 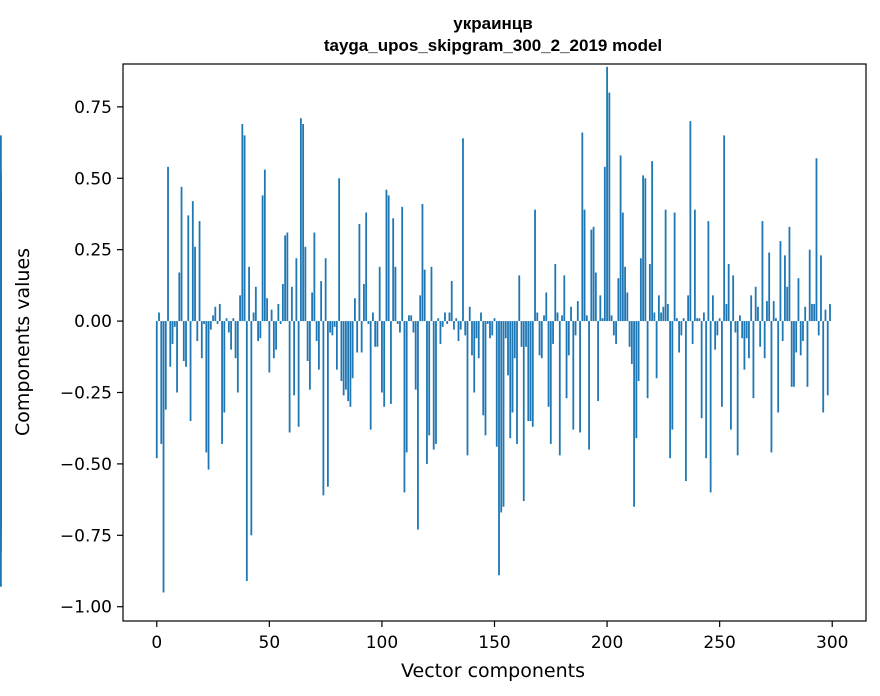 I want to click on y-tick-label: −1.00, so click(x=86, y=608).